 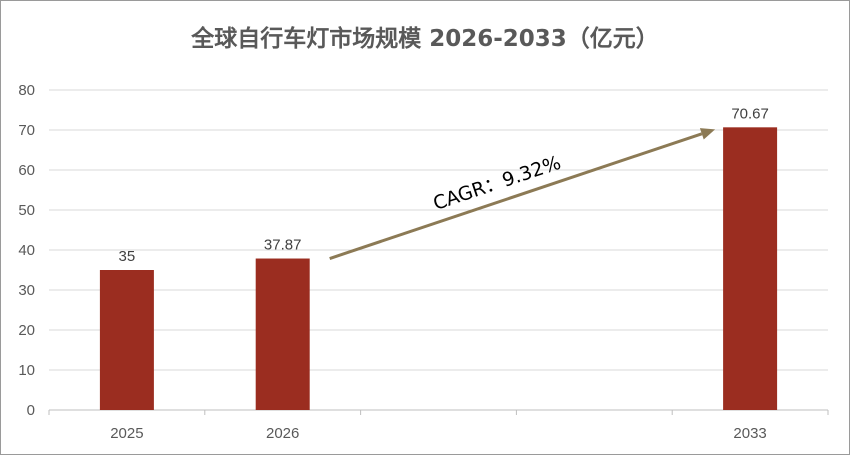 I want to click on y-tick-label: 0, so click(x=31, y=410).